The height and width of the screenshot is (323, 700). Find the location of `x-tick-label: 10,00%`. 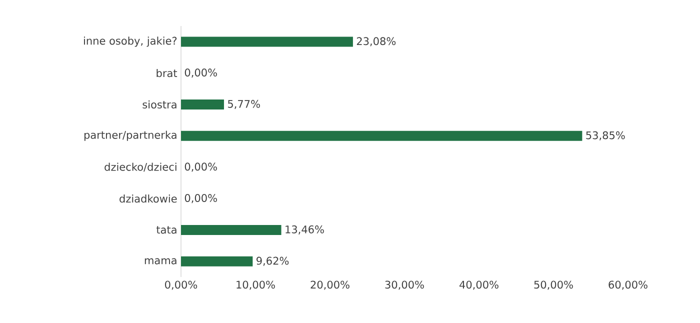

x-tick-label: 10,00% is located at coordinates (255, 285).